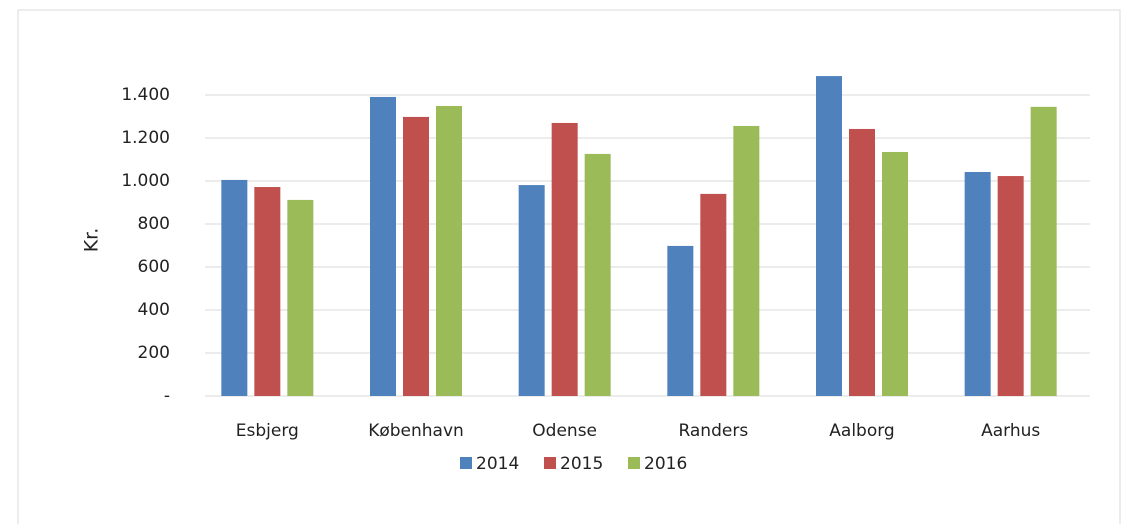  I want to click on y-tick-label: 1.200, so click(145, 138).